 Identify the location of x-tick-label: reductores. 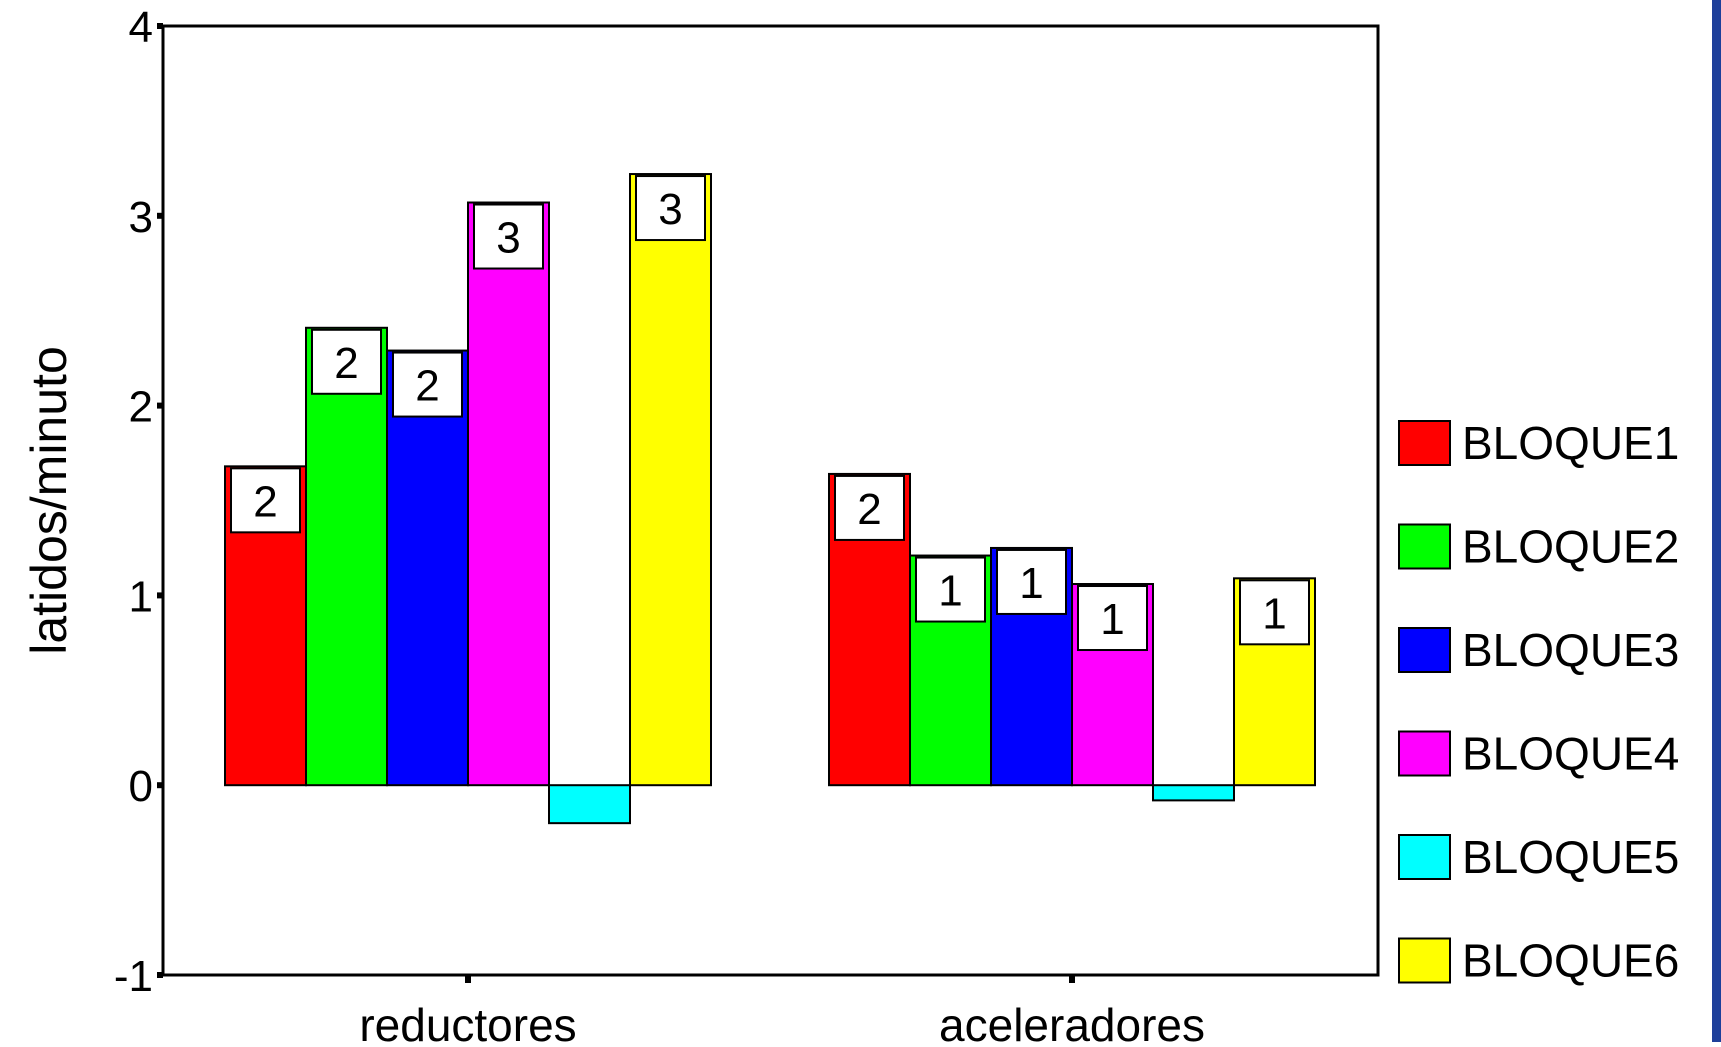
(467, 1020).